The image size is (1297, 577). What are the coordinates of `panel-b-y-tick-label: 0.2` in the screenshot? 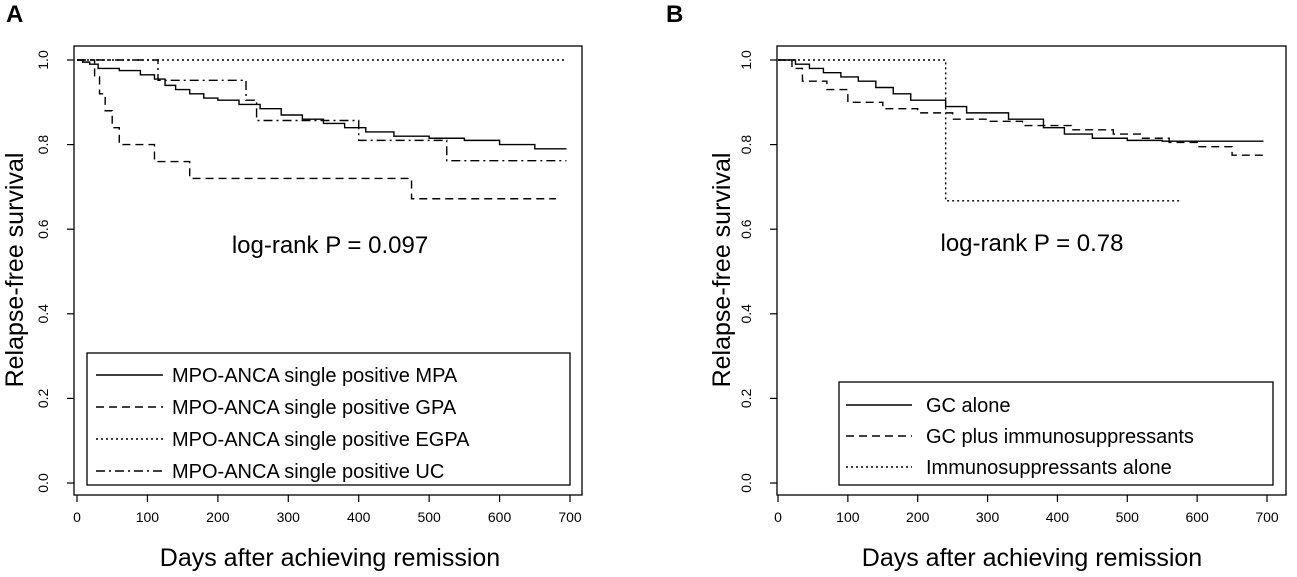 It's located at (746, 398).